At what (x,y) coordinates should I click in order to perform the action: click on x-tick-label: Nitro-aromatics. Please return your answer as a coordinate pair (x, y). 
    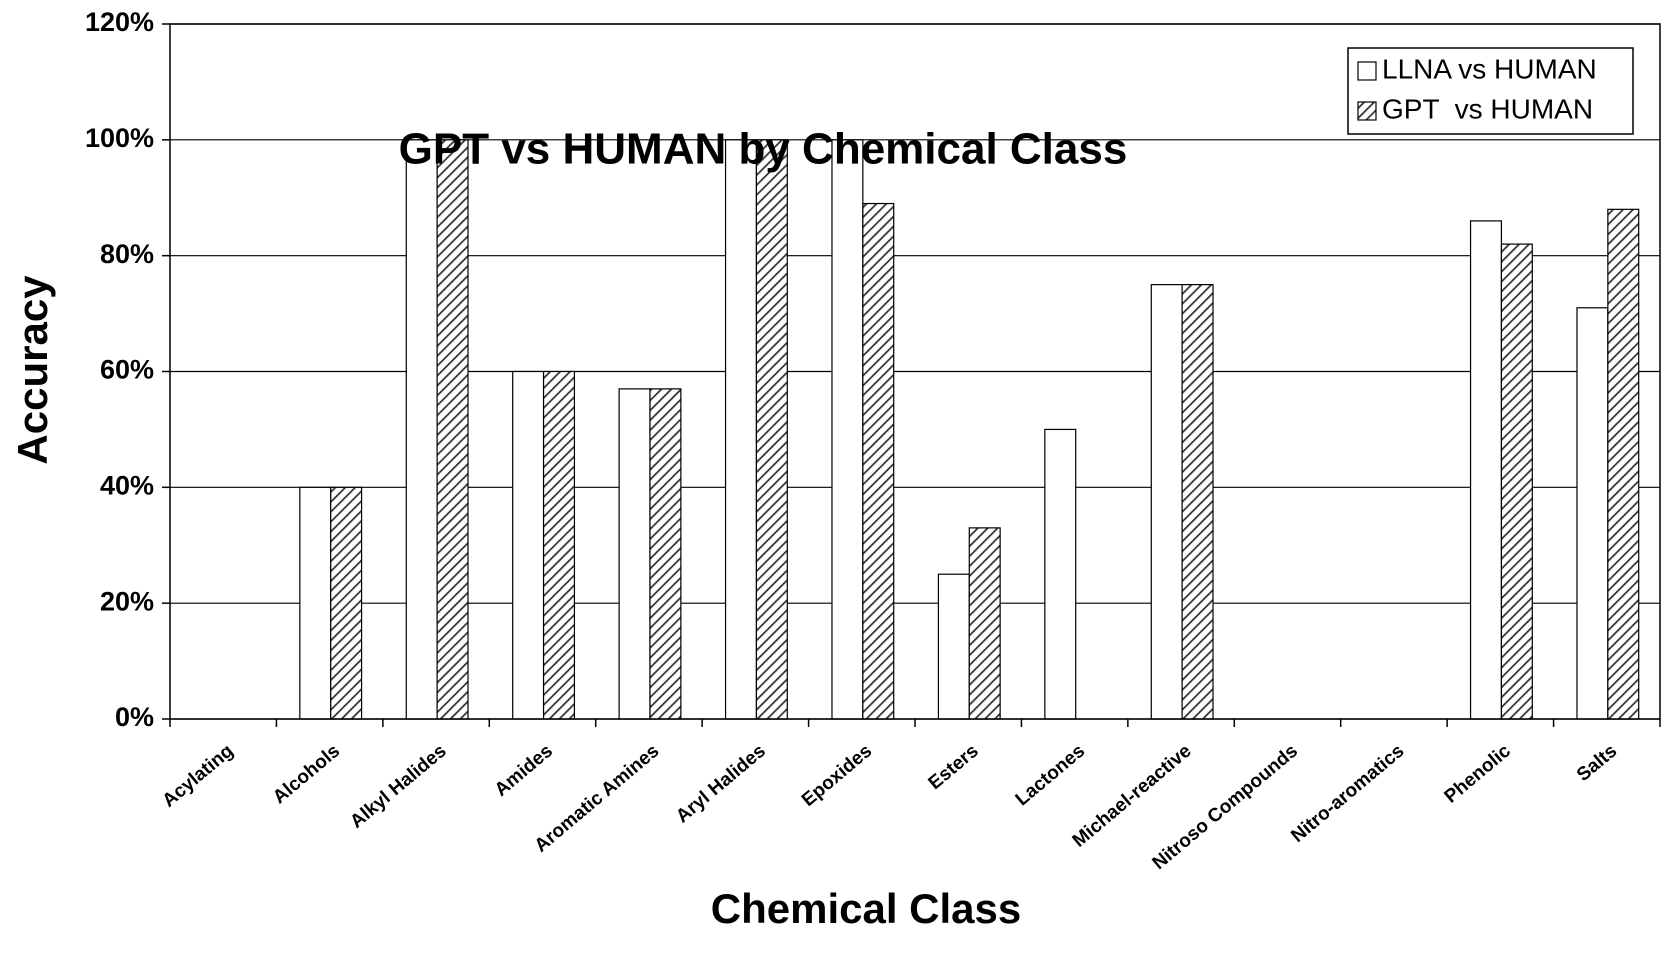
    Looking at the image, I should click on (1347, 794).